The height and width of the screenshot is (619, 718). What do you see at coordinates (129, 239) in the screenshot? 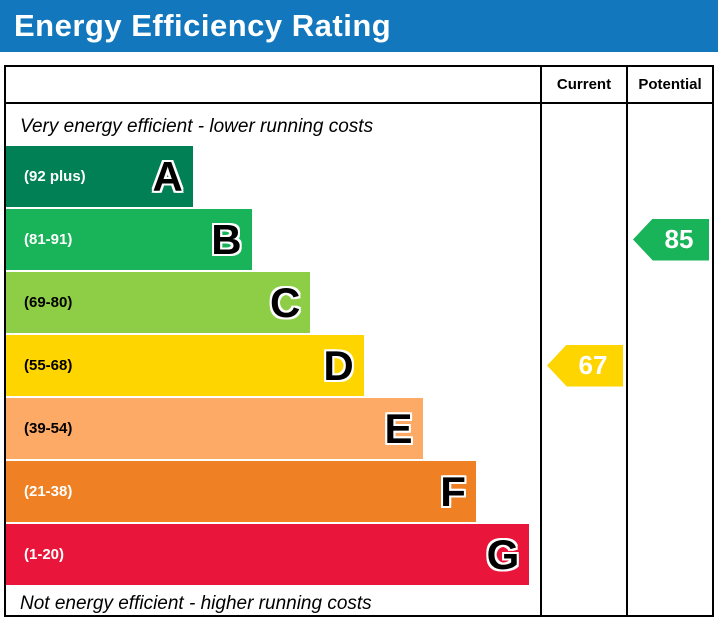
I see `band-bar-b: (81-91) B` at bounding box center [129, 239].